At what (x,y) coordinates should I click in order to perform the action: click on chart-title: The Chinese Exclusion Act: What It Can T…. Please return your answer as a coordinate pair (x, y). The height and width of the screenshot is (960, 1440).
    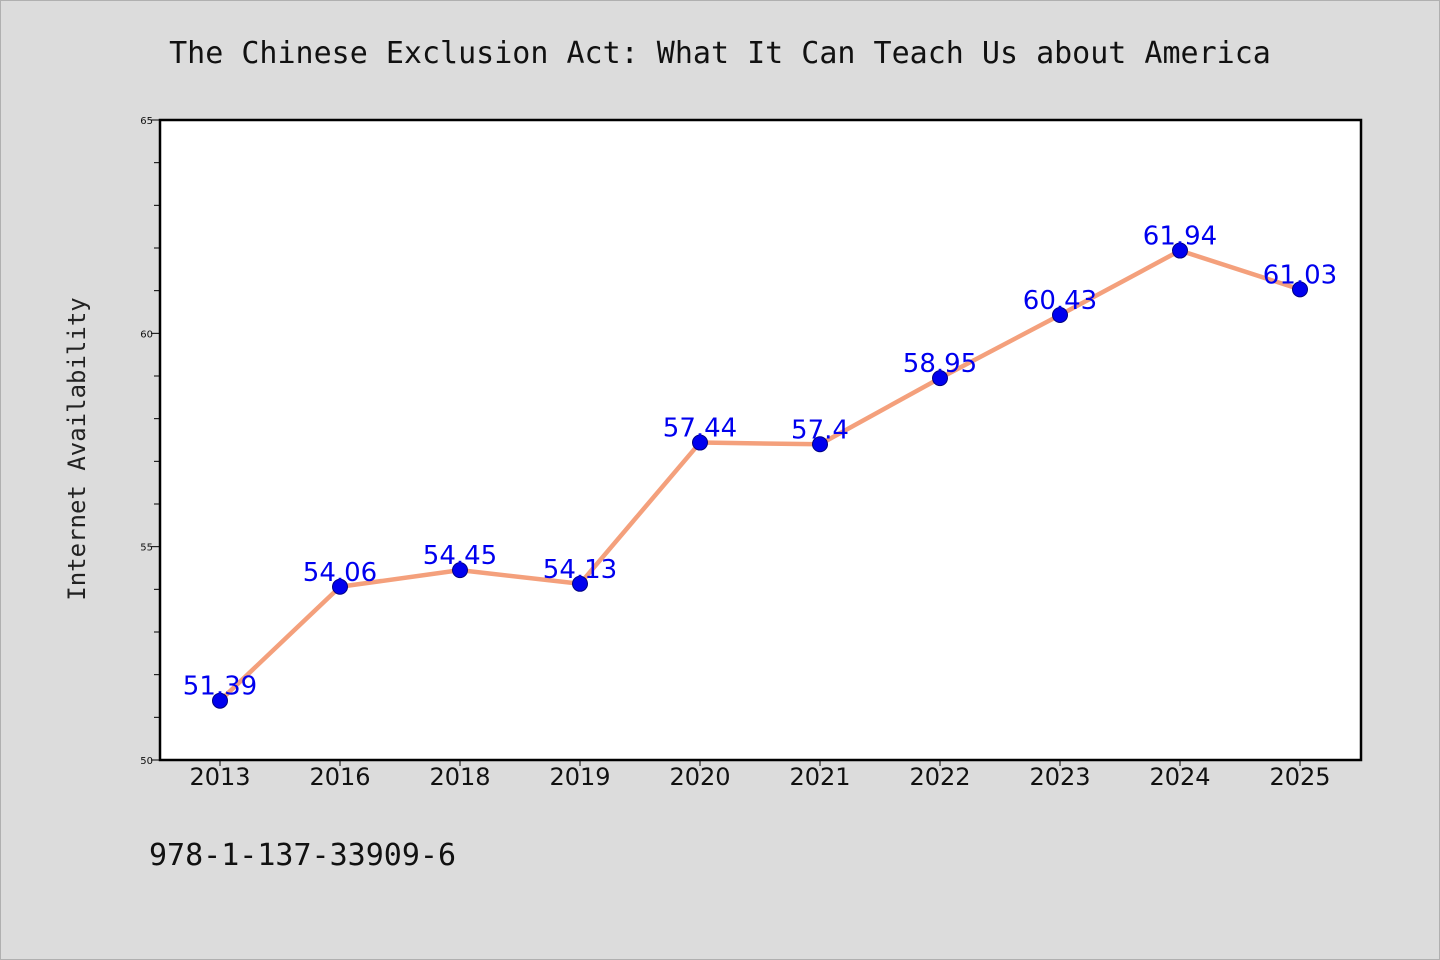
    Looking at the image, I should click on (720, 53).